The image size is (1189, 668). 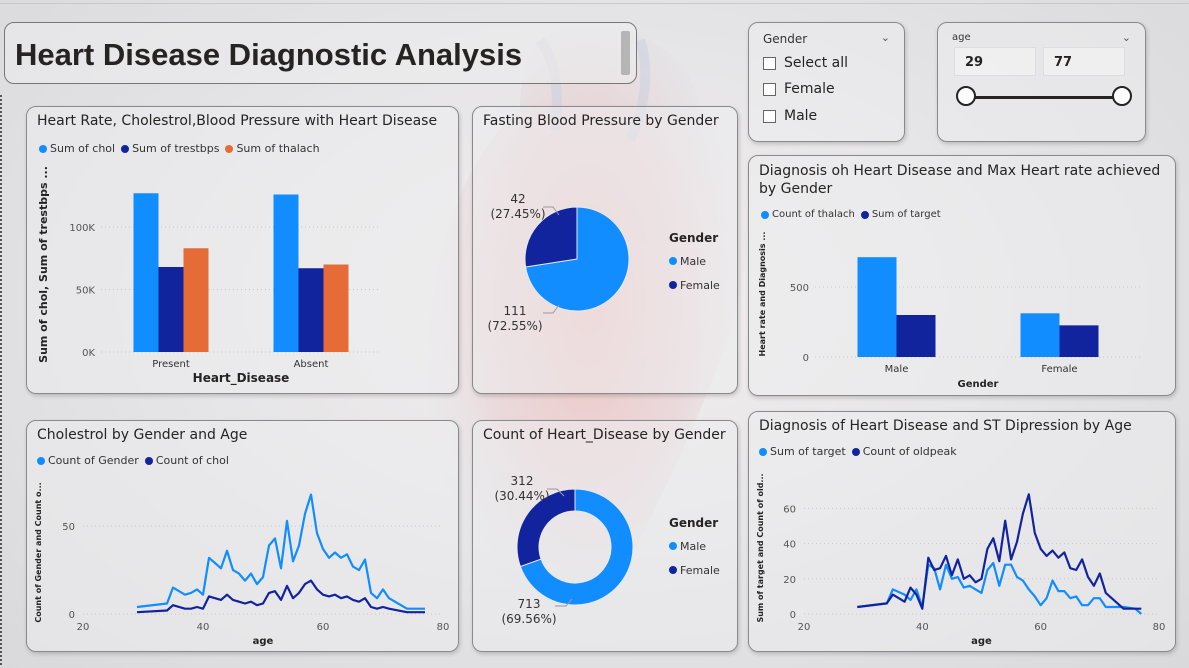 I want to click on chart-legend: Sum of target Count of oldpeak, so click(x=858, y=451).